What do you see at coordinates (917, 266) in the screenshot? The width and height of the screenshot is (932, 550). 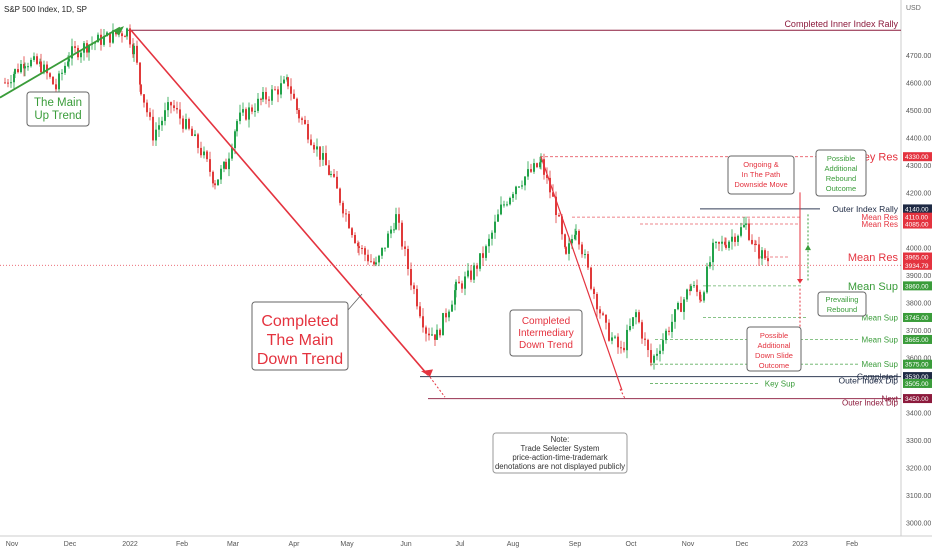 I see `price-tag: 3934.79` at bounding box center [917, 266].